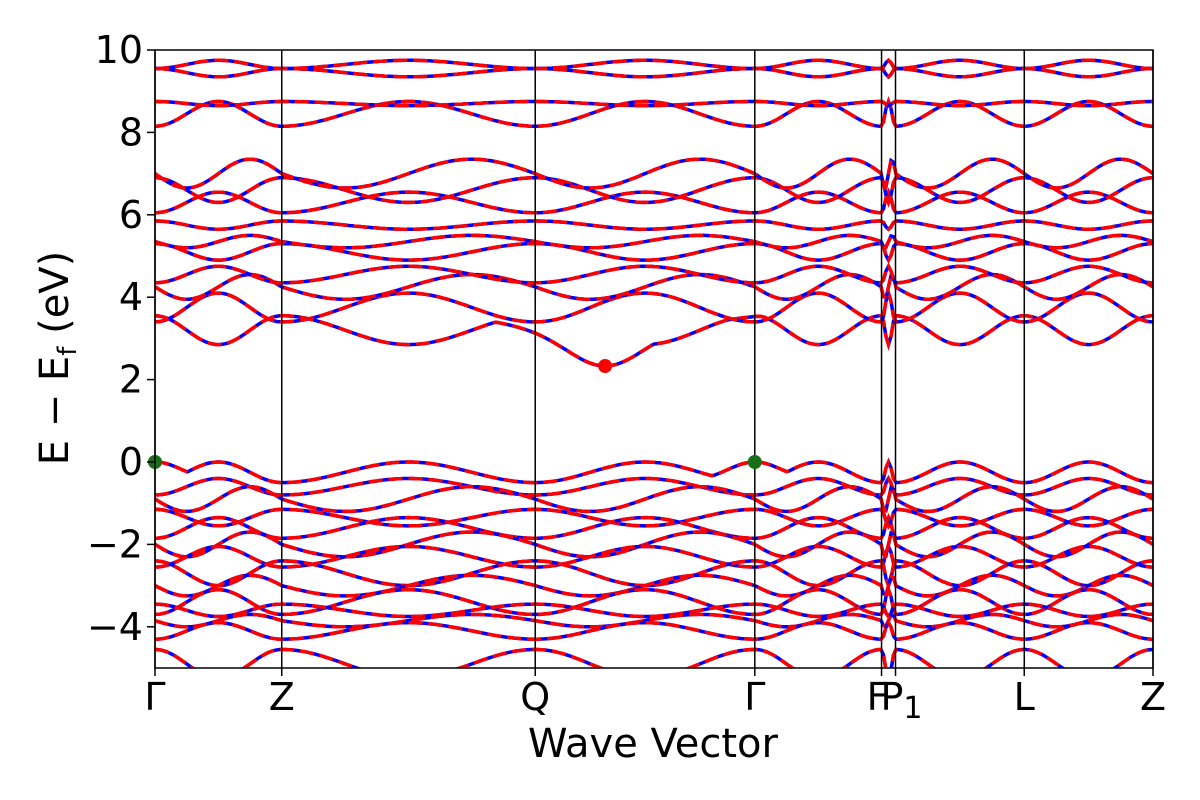 The width and height of the screenshot is (1200, 800). I want to click on y-axis-label-sub: f, so click(68, 351).